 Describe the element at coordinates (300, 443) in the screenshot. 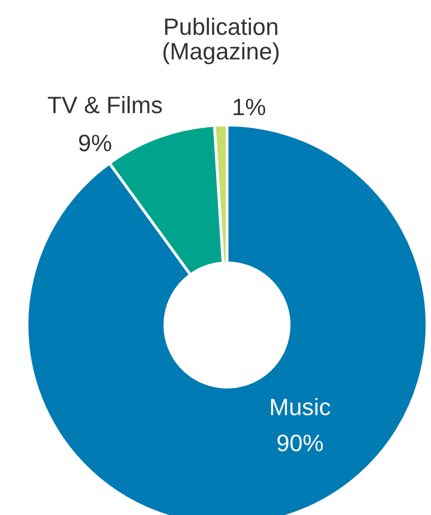

I see `data-label: 90%` at that location.